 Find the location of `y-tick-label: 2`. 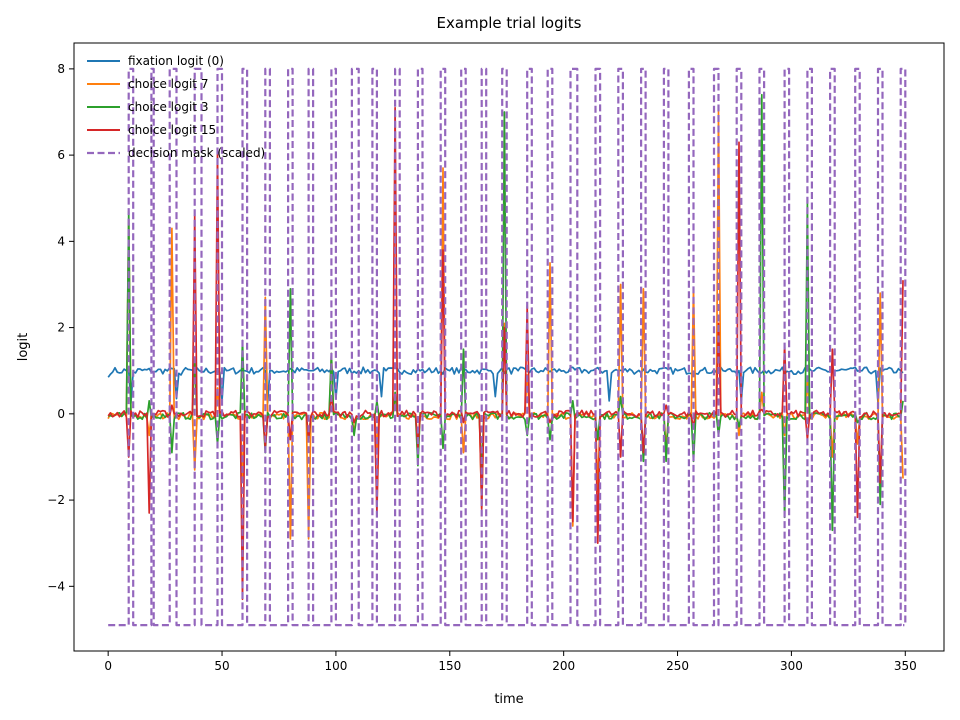

y-tick-label: 2 is located at coordinates (61, 328).